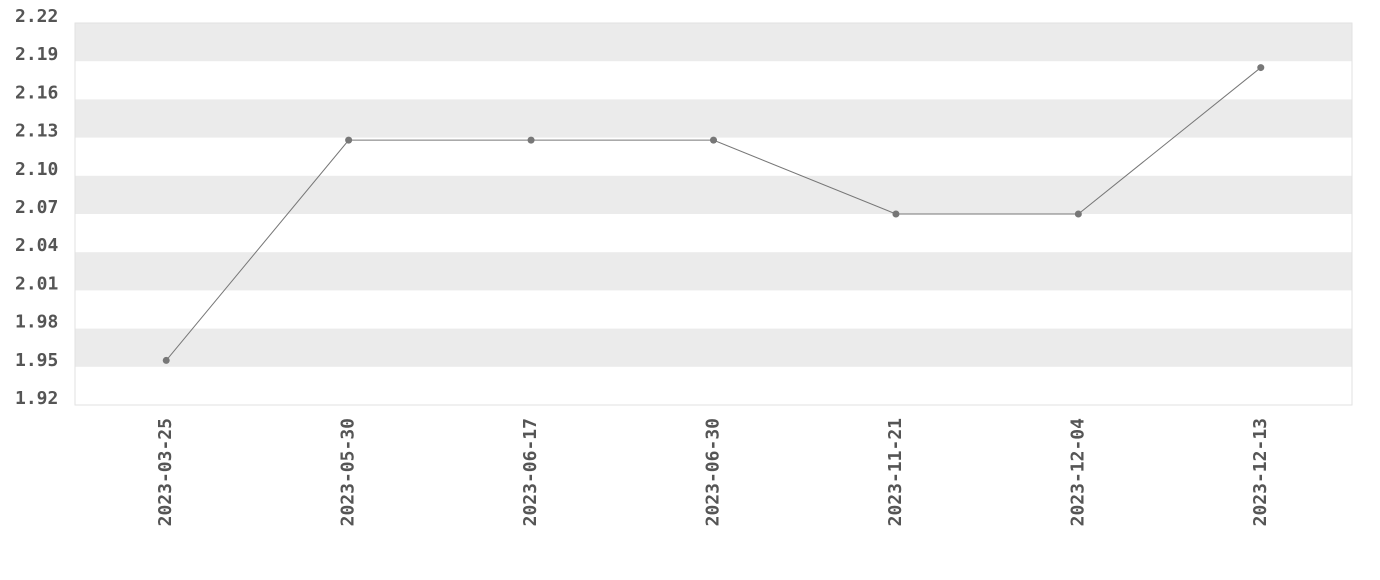 The width and height of the screenshot is (1380, 580). What do you see at coordinates (36, 92) in the screenshot?
I see `y-tick-label: 2.16` at bounding box center [36, 92].